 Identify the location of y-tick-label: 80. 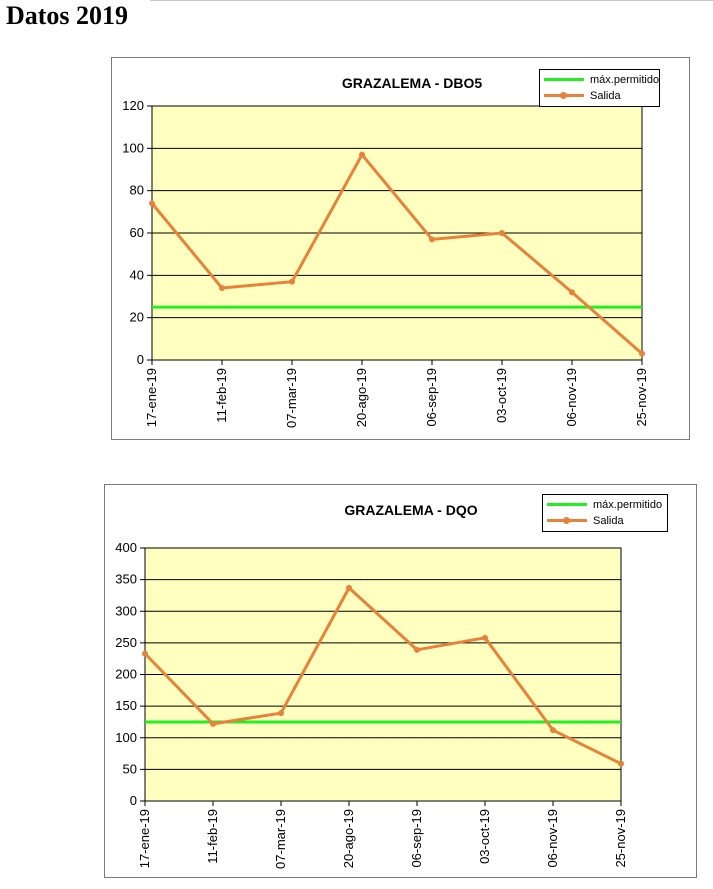
(137, 190).